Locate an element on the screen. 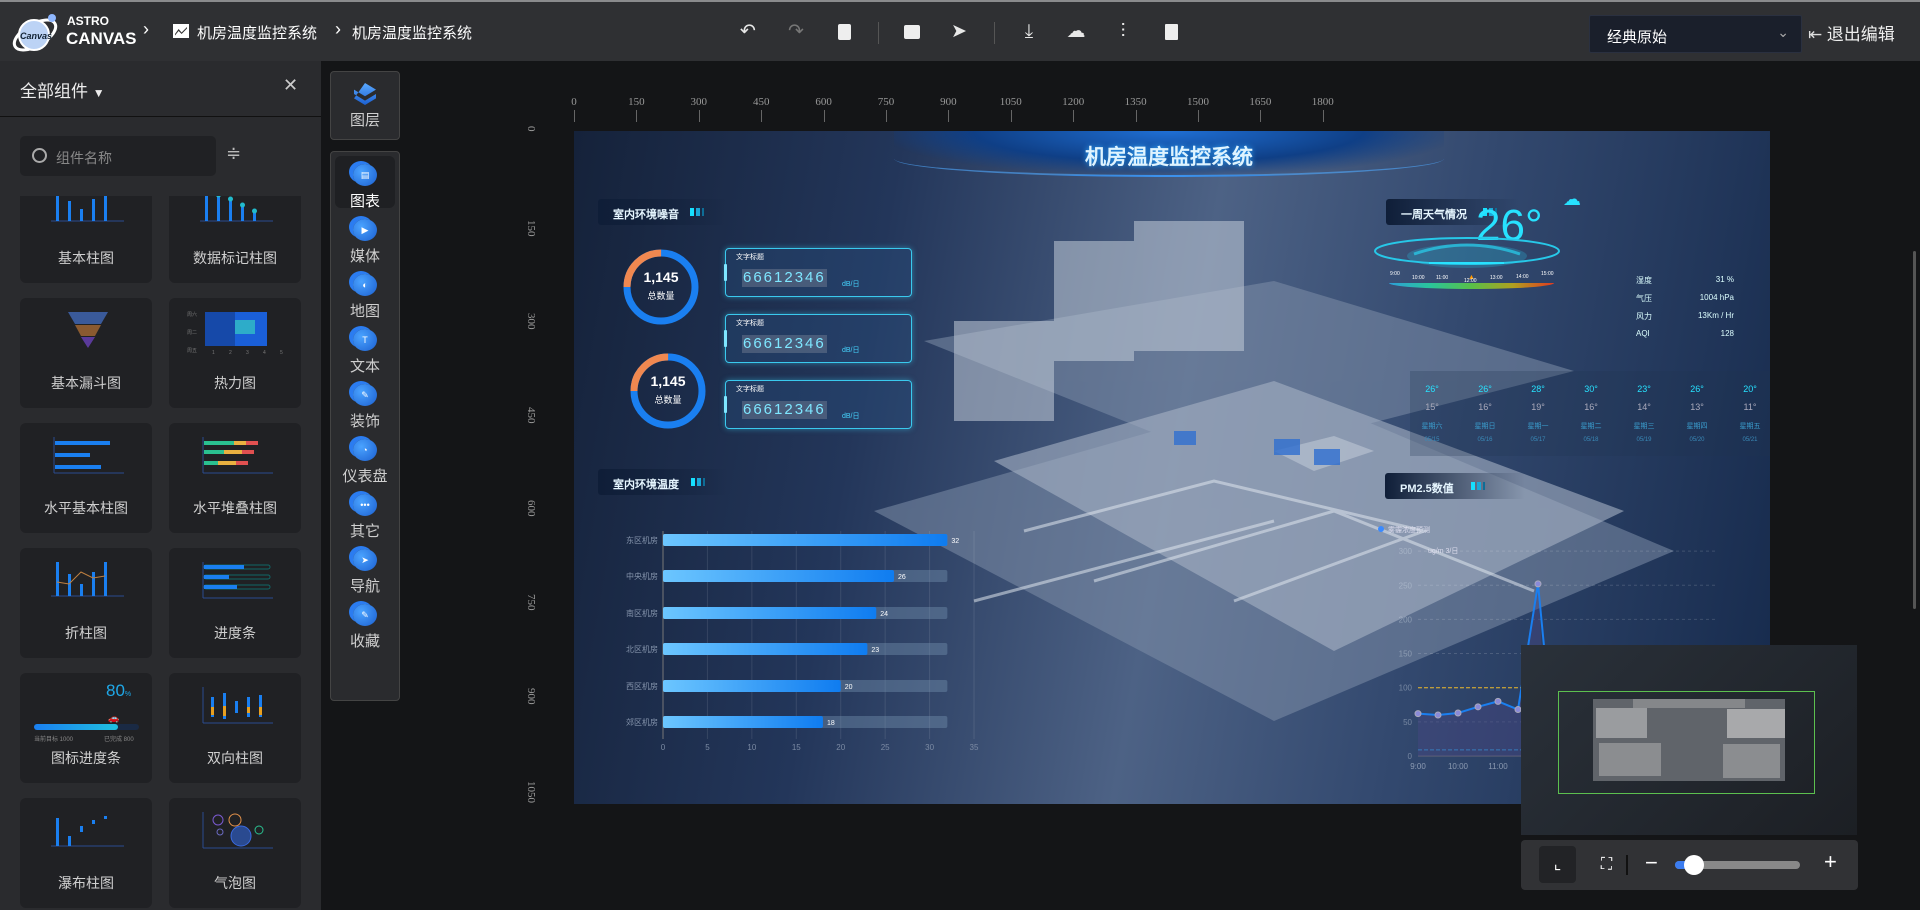 The width and height of the screenshot is (1920, 910). vertical-scrollbar is located at coordinates (1914, 430).